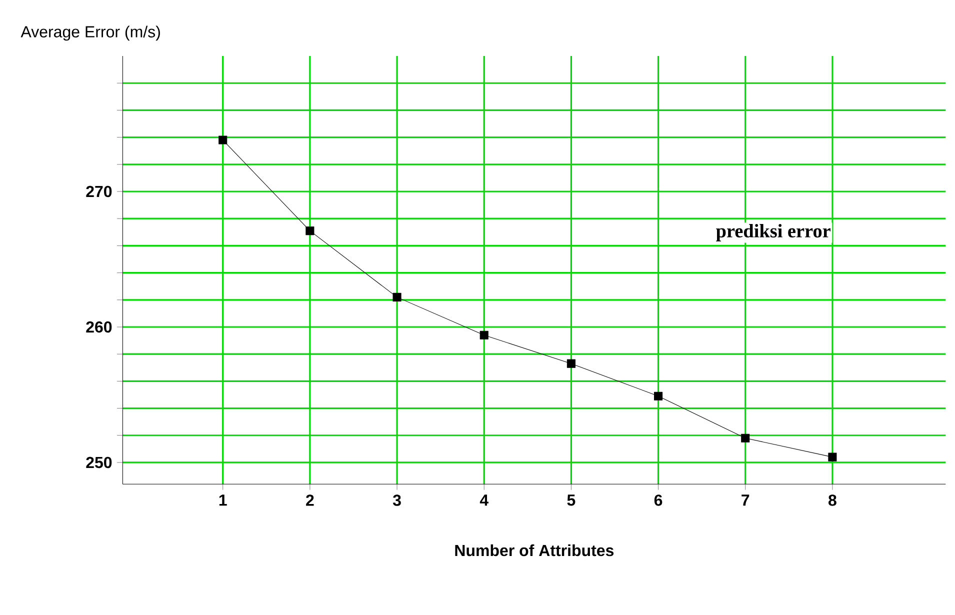  Describe the element at coordinates (773, 233) in the screenshot. I see `text: prediksi error` at that location.